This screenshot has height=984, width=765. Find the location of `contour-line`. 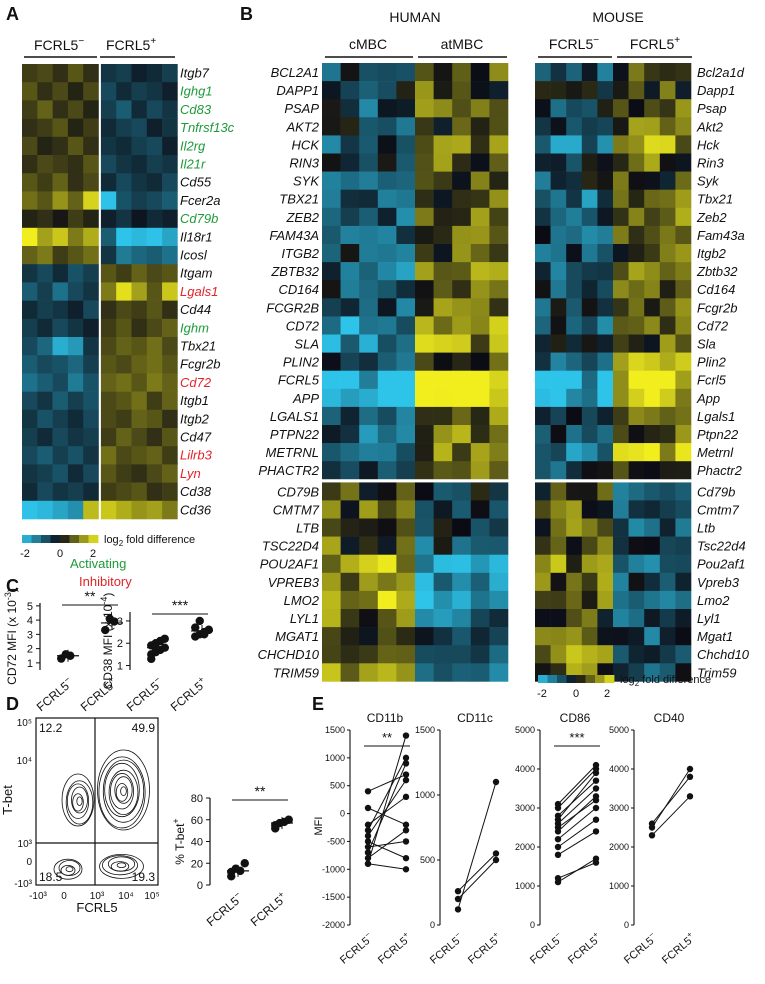

contour-line is located at coordinates (122, 792).